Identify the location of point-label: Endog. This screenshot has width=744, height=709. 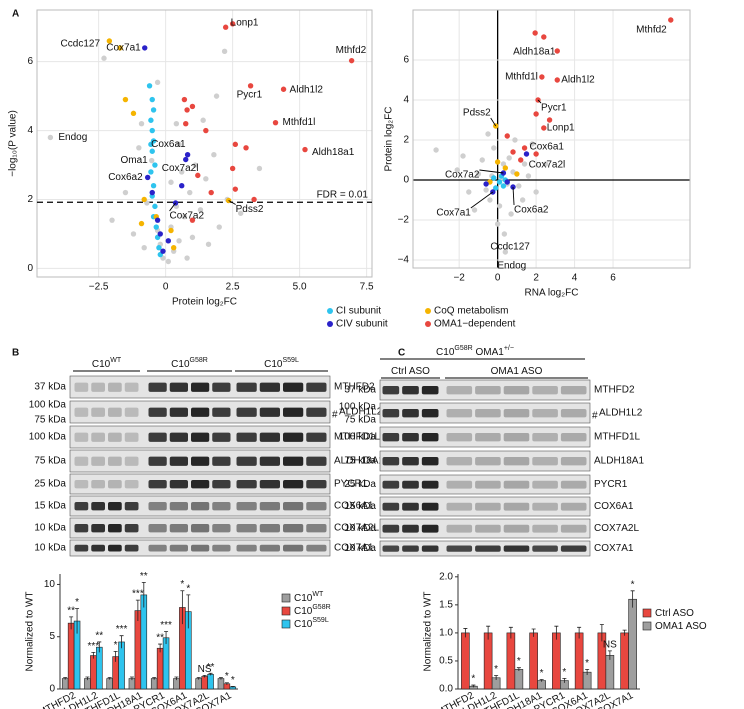
(511, 266).